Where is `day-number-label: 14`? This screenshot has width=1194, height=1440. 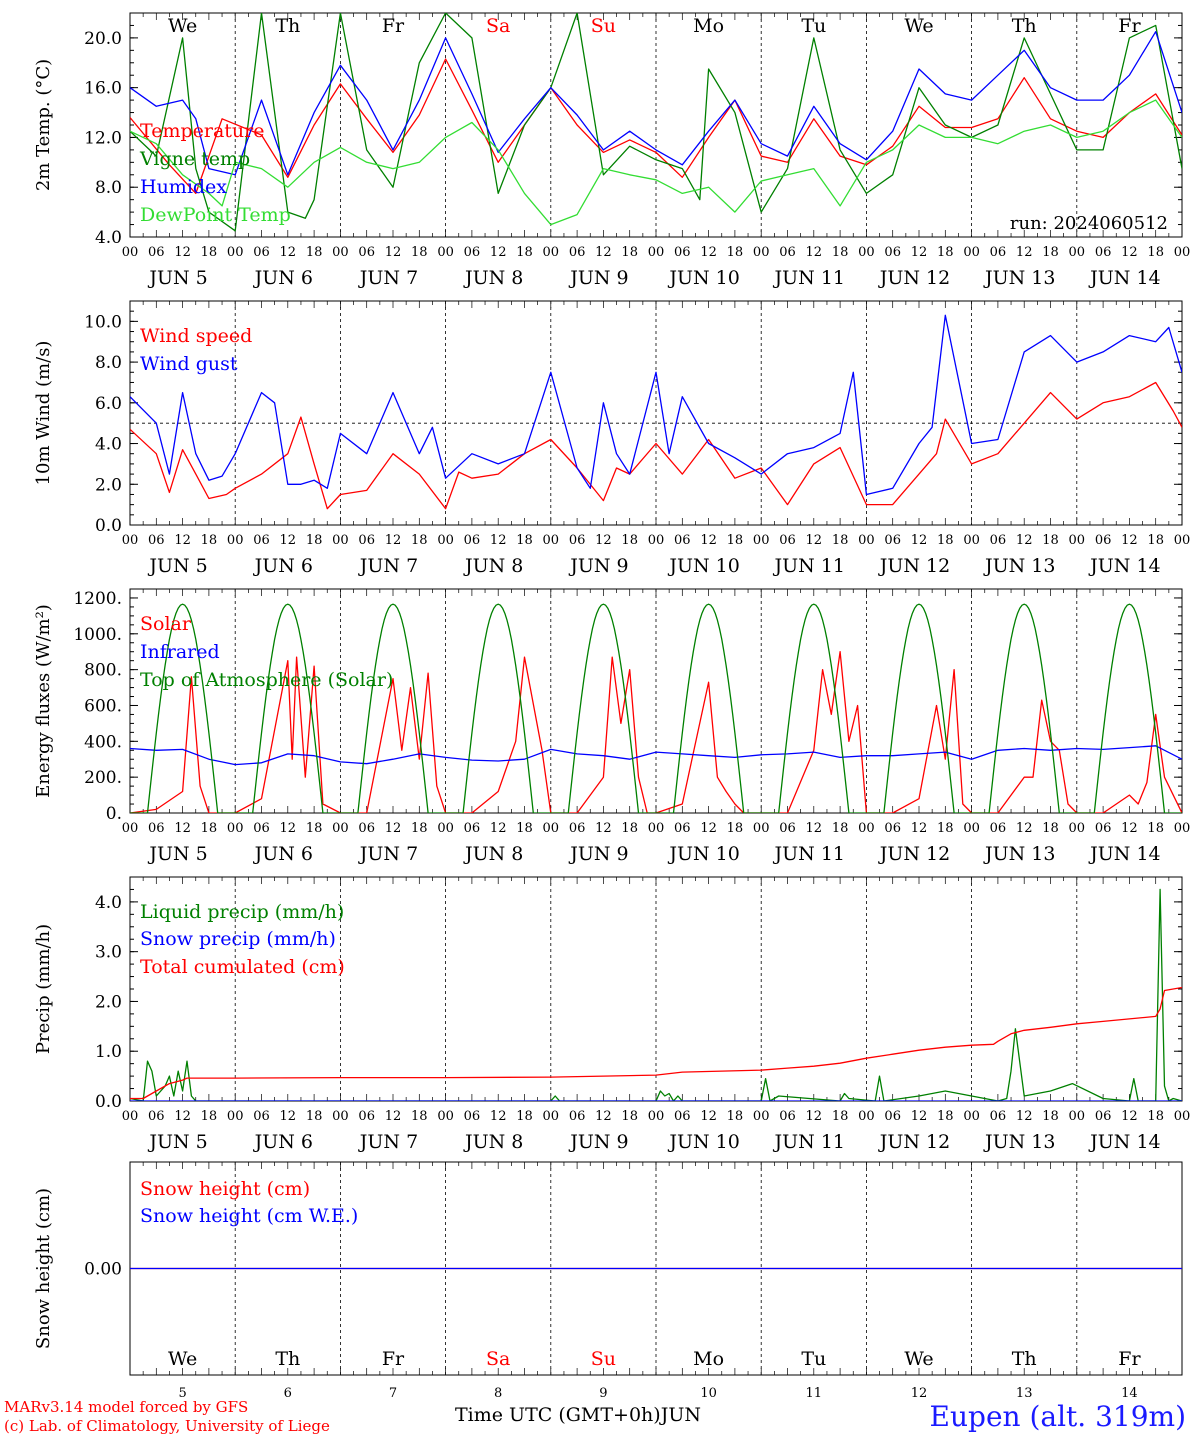 day-number-label: 14 is located at coordinates (1129, 1393).